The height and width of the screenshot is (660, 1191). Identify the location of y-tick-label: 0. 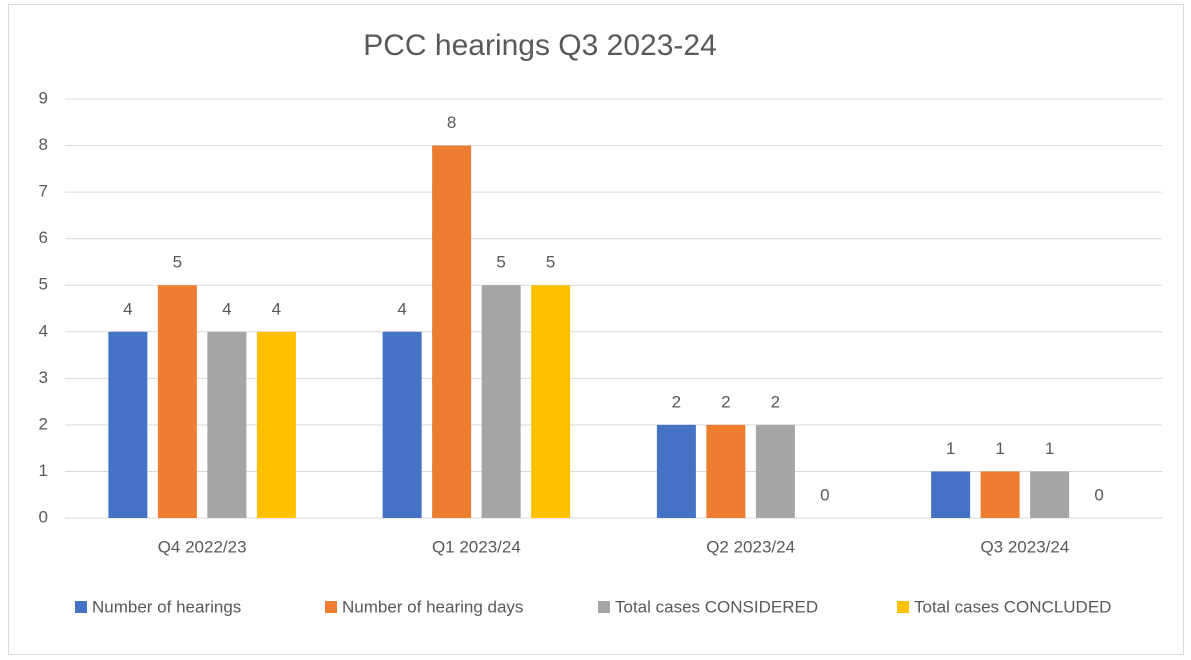
(43, 516).